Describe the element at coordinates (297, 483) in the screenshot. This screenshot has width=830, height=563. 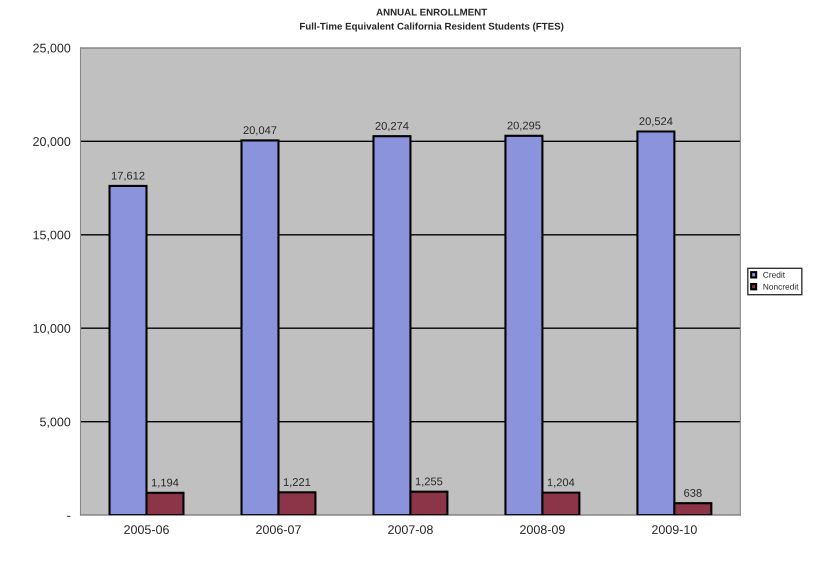
I see `data-label: 1,221` at that location.